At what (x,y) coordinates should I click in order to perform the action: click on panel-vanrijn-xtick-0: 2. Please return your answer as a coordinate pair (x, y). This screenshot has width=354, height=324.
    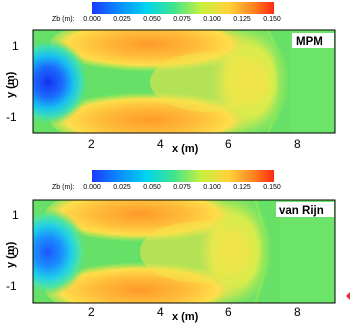
    Looking at the image, I should click on (91, 312).